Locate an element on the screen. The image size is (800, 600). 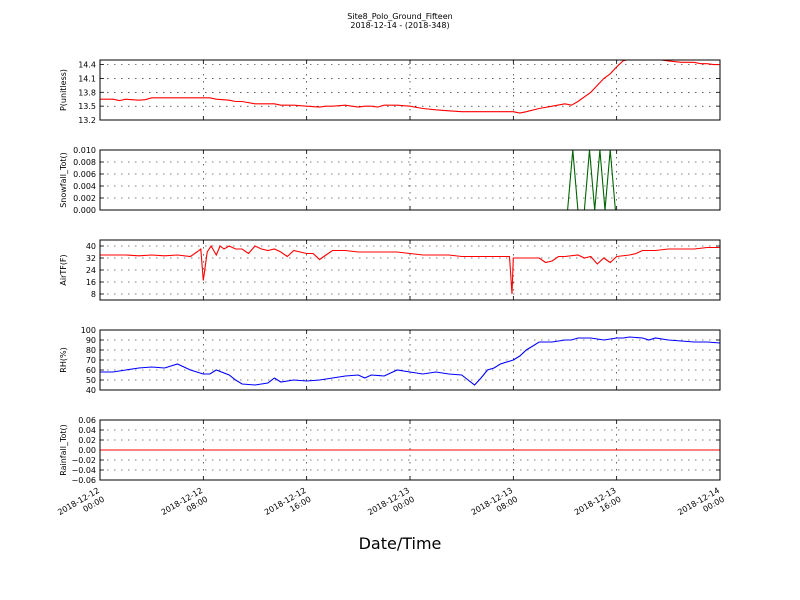
y-tick-label: 90 is located at coordinates (91, 340).